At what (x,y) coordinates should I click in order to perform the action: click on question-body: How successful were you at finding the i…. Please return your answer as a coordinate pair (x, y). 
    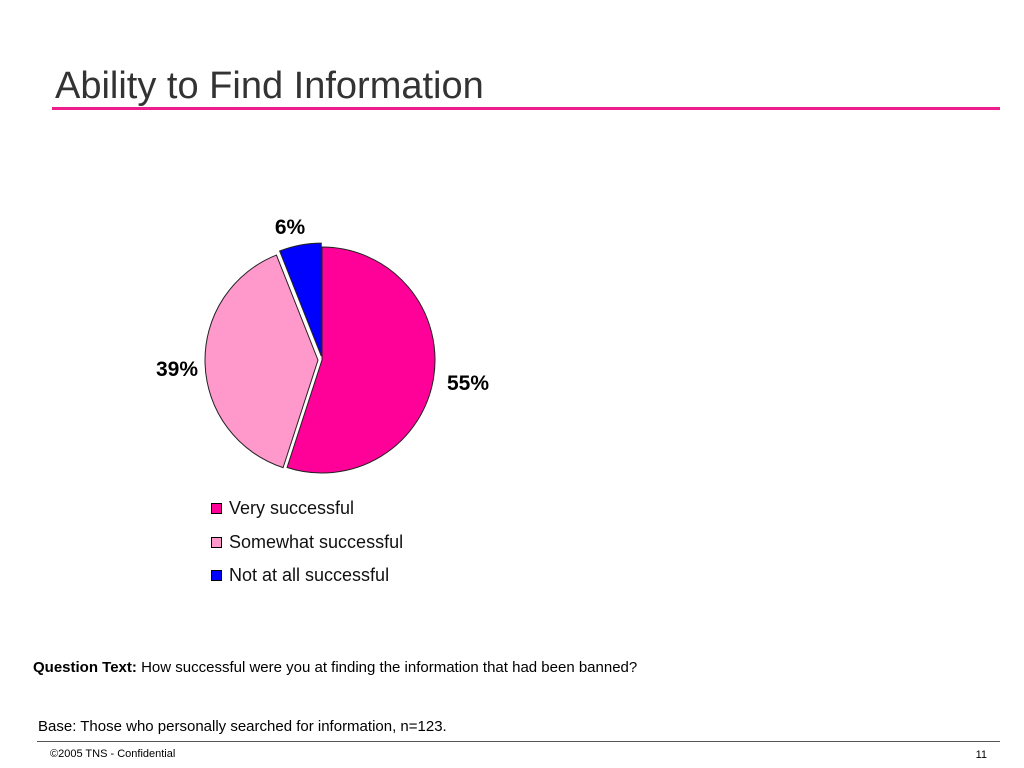
    Looking at the image, I should click on (389, 667).